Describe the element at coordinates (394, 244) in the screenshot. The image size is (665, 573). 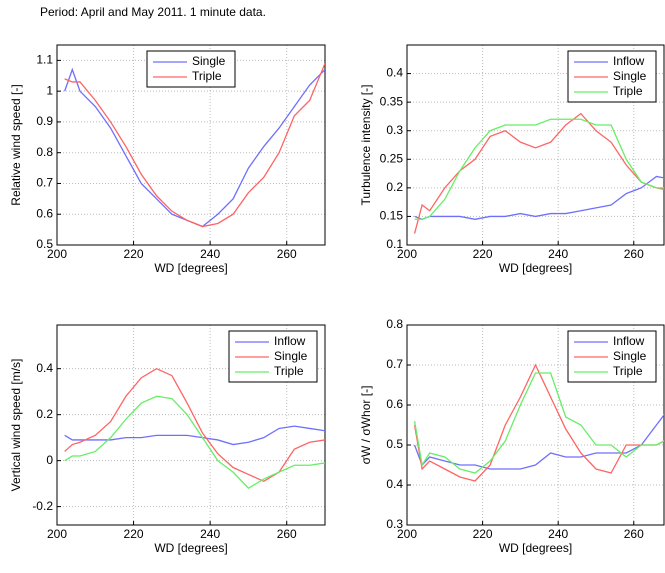
I see `y-tick-label: 0.1` at that location.